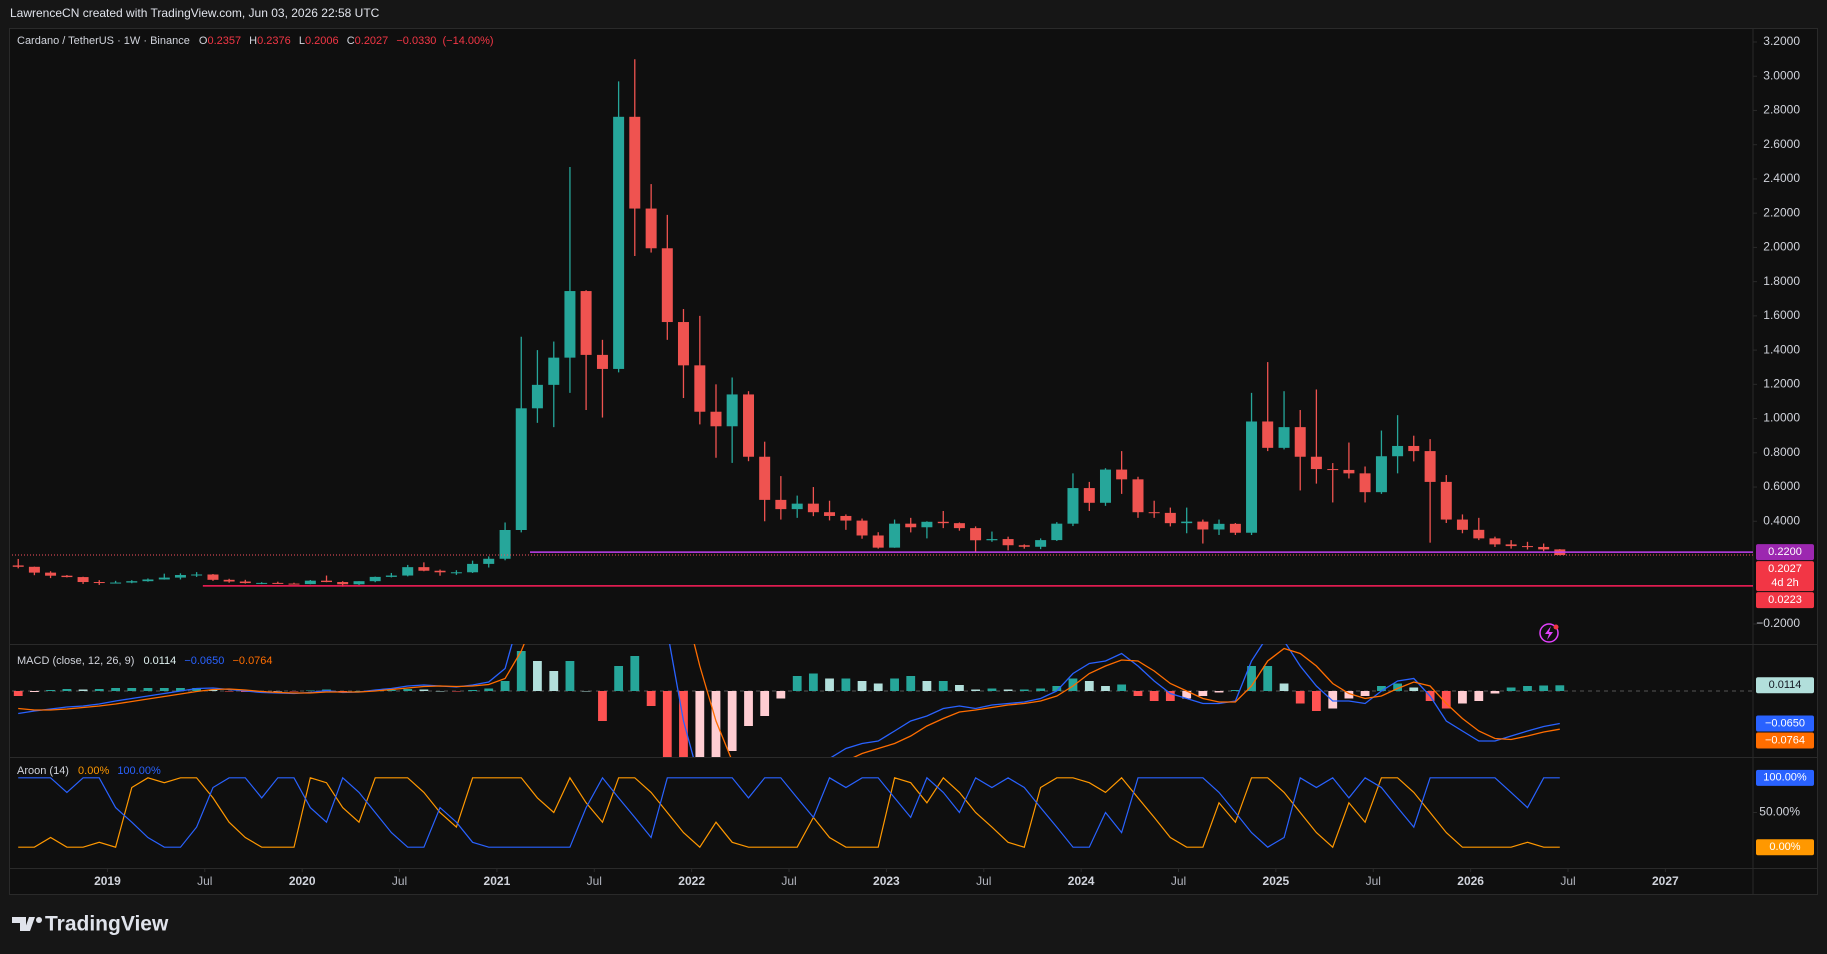 The height and width of the screenshot is (954, 1827). Describe the element at coordinates (302, 41) in the screenshot. I see `ohlc-key: L` at that location.